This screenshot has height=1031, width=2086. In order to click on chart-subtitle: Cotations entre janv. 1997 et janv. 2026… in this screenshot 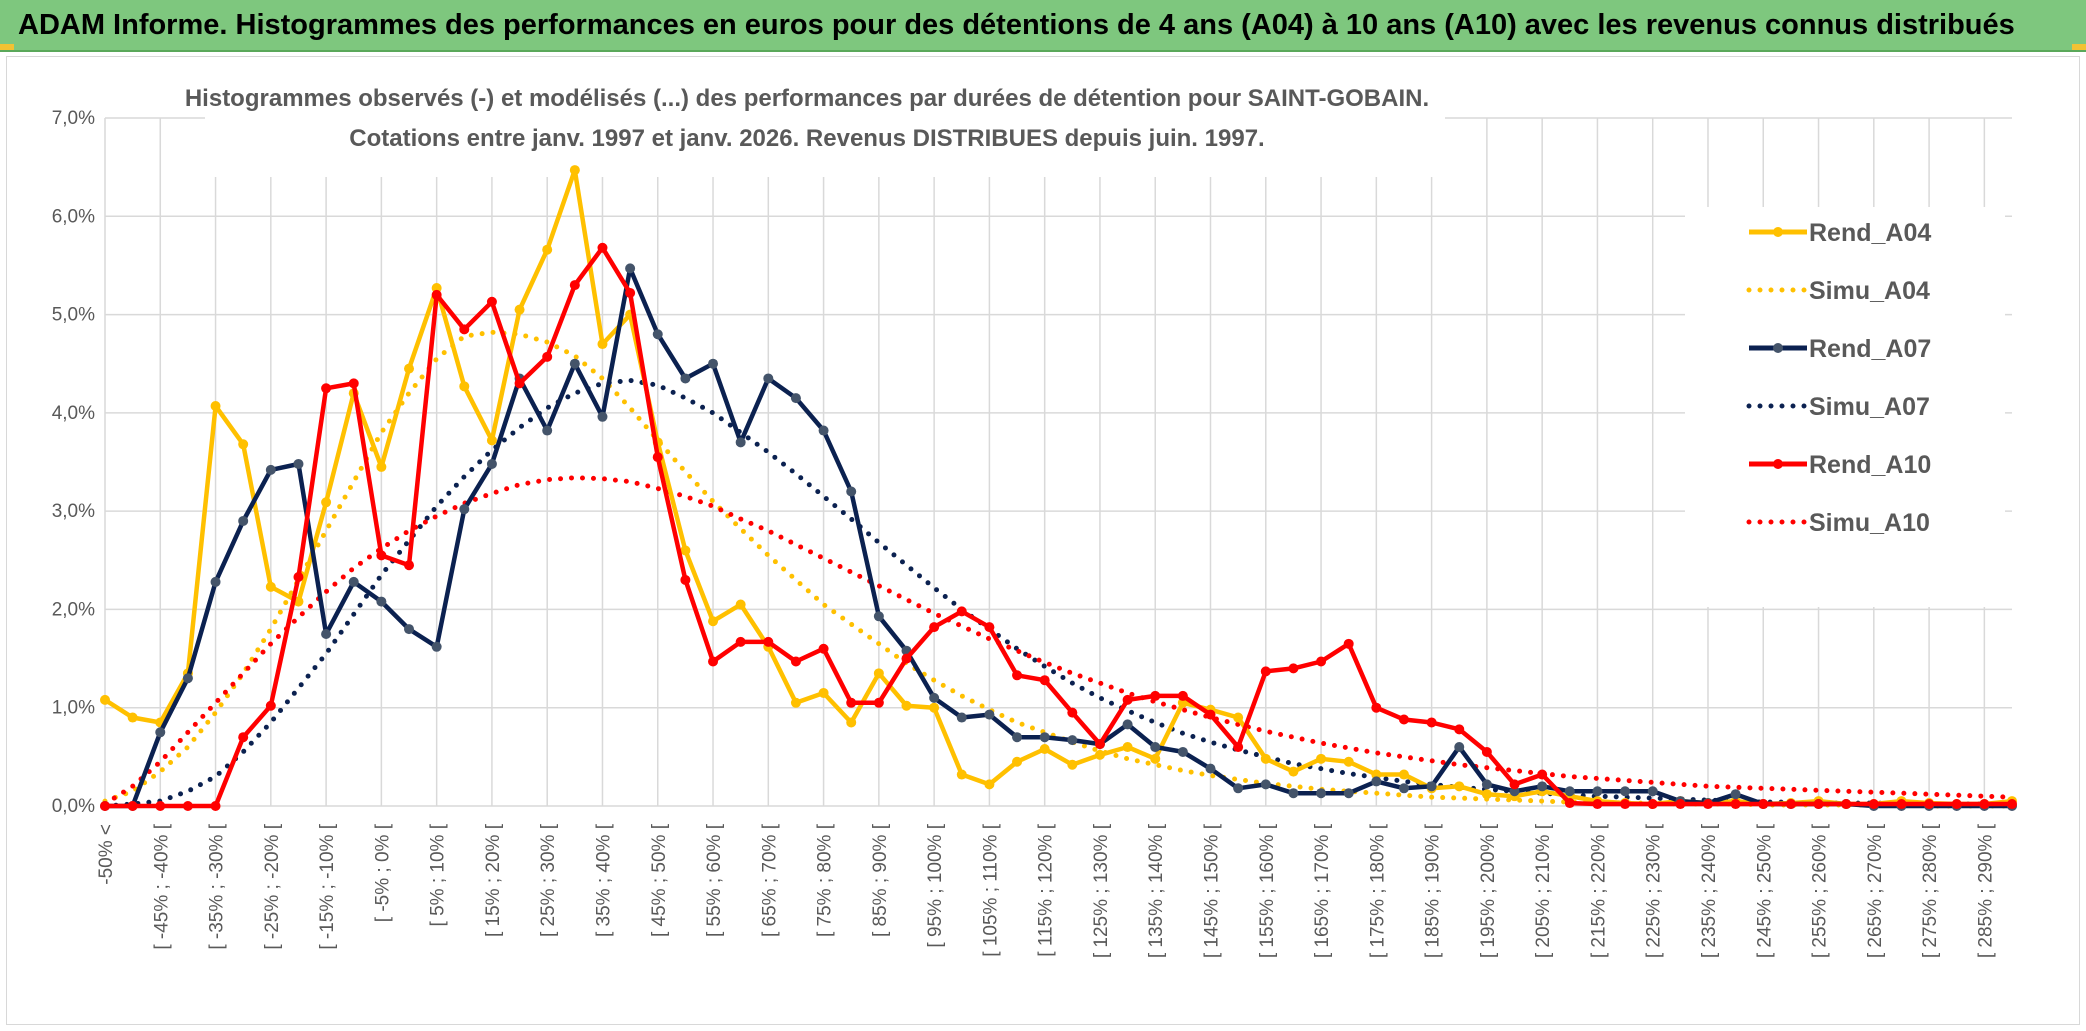, I will do `click(806, 138)`.